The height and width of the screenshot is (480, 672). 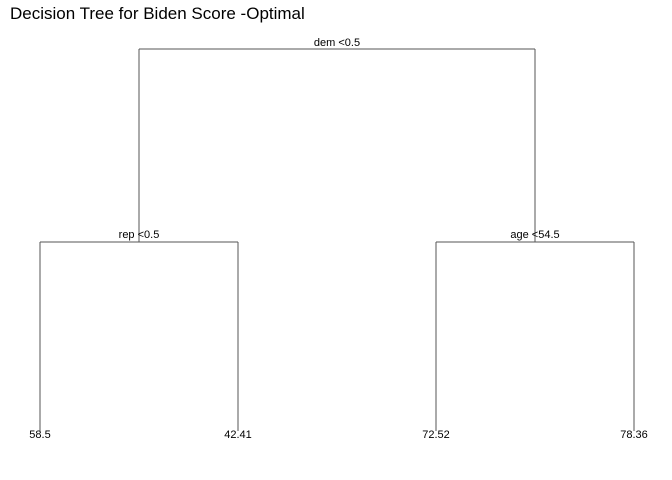 What do you see at coordinates (634, 435) in the screenshot?
I see `leaf-value: 78.36` at bounding box center [634, 435].